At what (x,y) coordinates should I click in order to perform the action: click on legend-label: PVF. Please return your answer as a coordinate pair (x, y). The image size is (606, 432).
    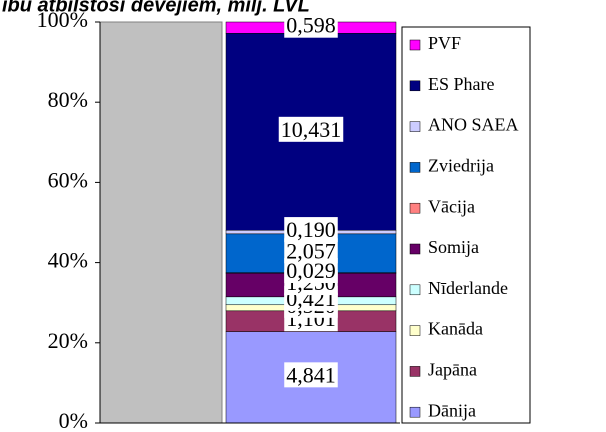
    Looking at the image, I should click on (444, 43).